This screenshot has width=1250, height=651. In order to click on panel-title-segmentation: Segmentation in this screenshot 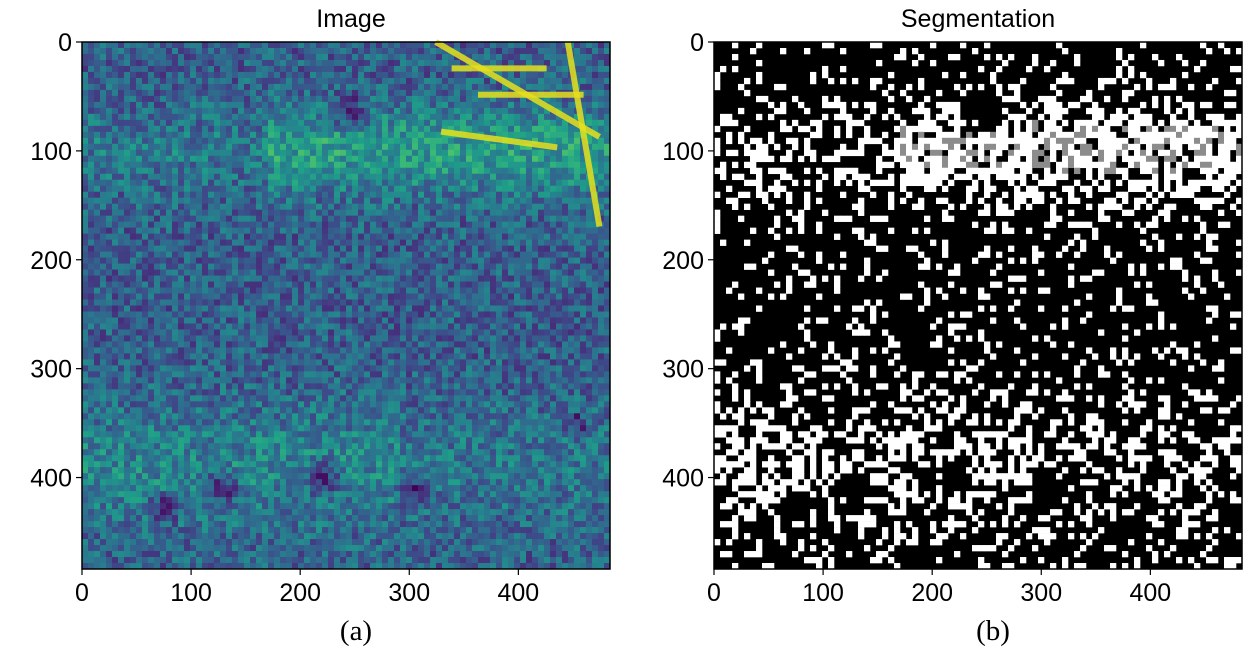, I will do `click(978, 19)`.